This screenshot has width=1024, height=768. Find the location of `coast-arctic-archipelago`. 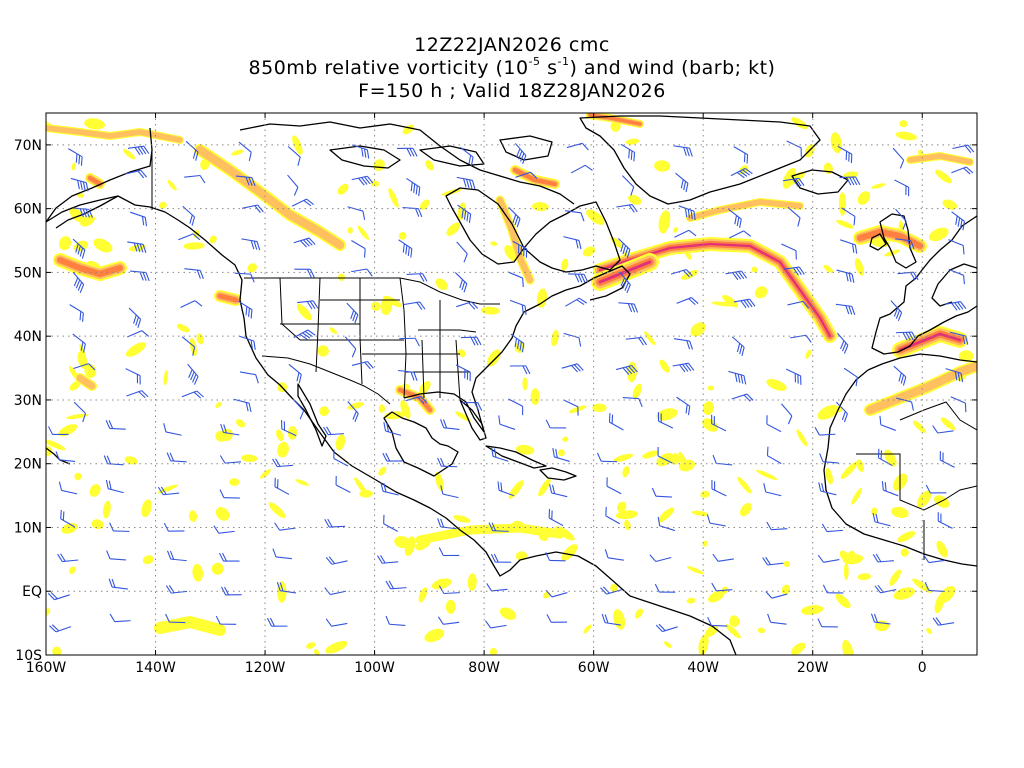

coast-arctic-archipelago is located at coordinates (407, 163).